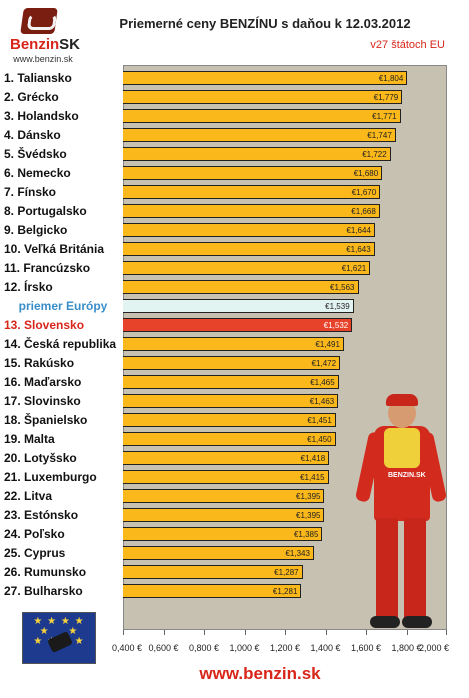 The image size is (469, 698). I want to click on mechanic-mascot-image: BENZIN.SK, so click(401, 513).